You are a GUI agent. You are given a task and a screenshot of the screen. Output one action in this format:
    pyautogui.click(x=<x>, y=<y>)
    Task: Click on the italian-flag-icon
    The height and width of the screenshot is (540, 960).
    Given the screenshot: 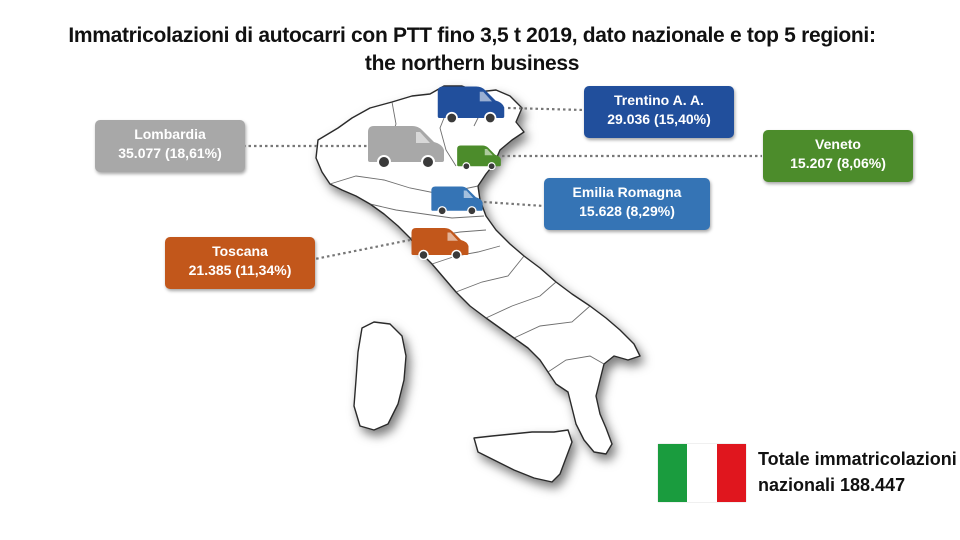 What is the action you would take?
    pyautogui.click(x=702, y=473)
    